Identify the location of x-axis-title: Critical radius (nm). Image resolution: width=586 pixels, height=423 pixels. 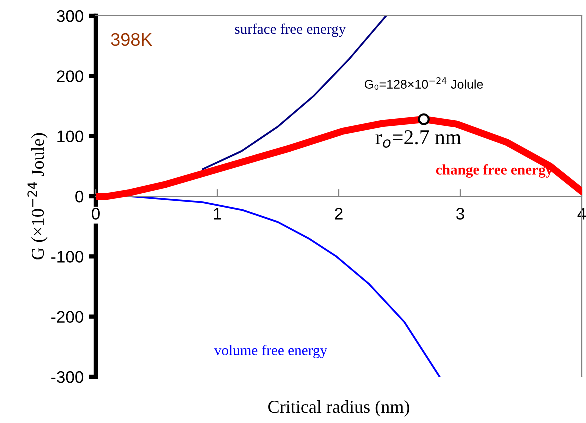
(339, 408).